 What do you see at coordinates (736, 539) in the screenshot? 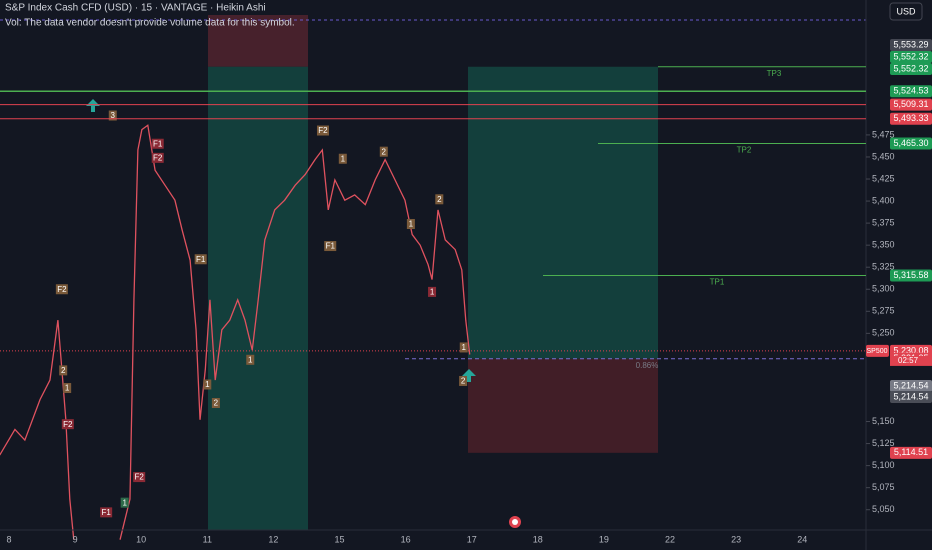
I see `x-tick-label: 23` at bounding box center [736, 539].